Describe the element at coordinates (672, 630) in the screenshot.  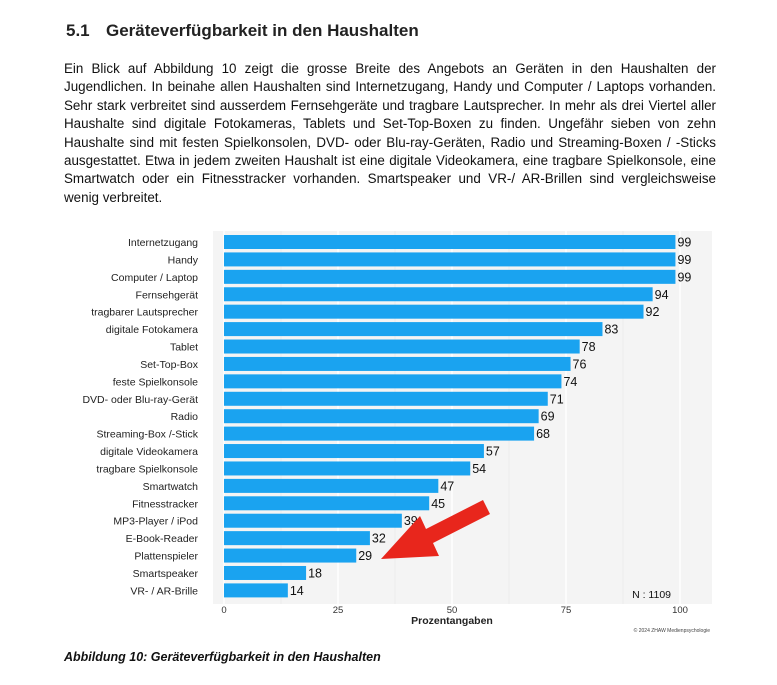
I see `copyright-note: © 2024 ZHAW Medienpsychologie` at that location.